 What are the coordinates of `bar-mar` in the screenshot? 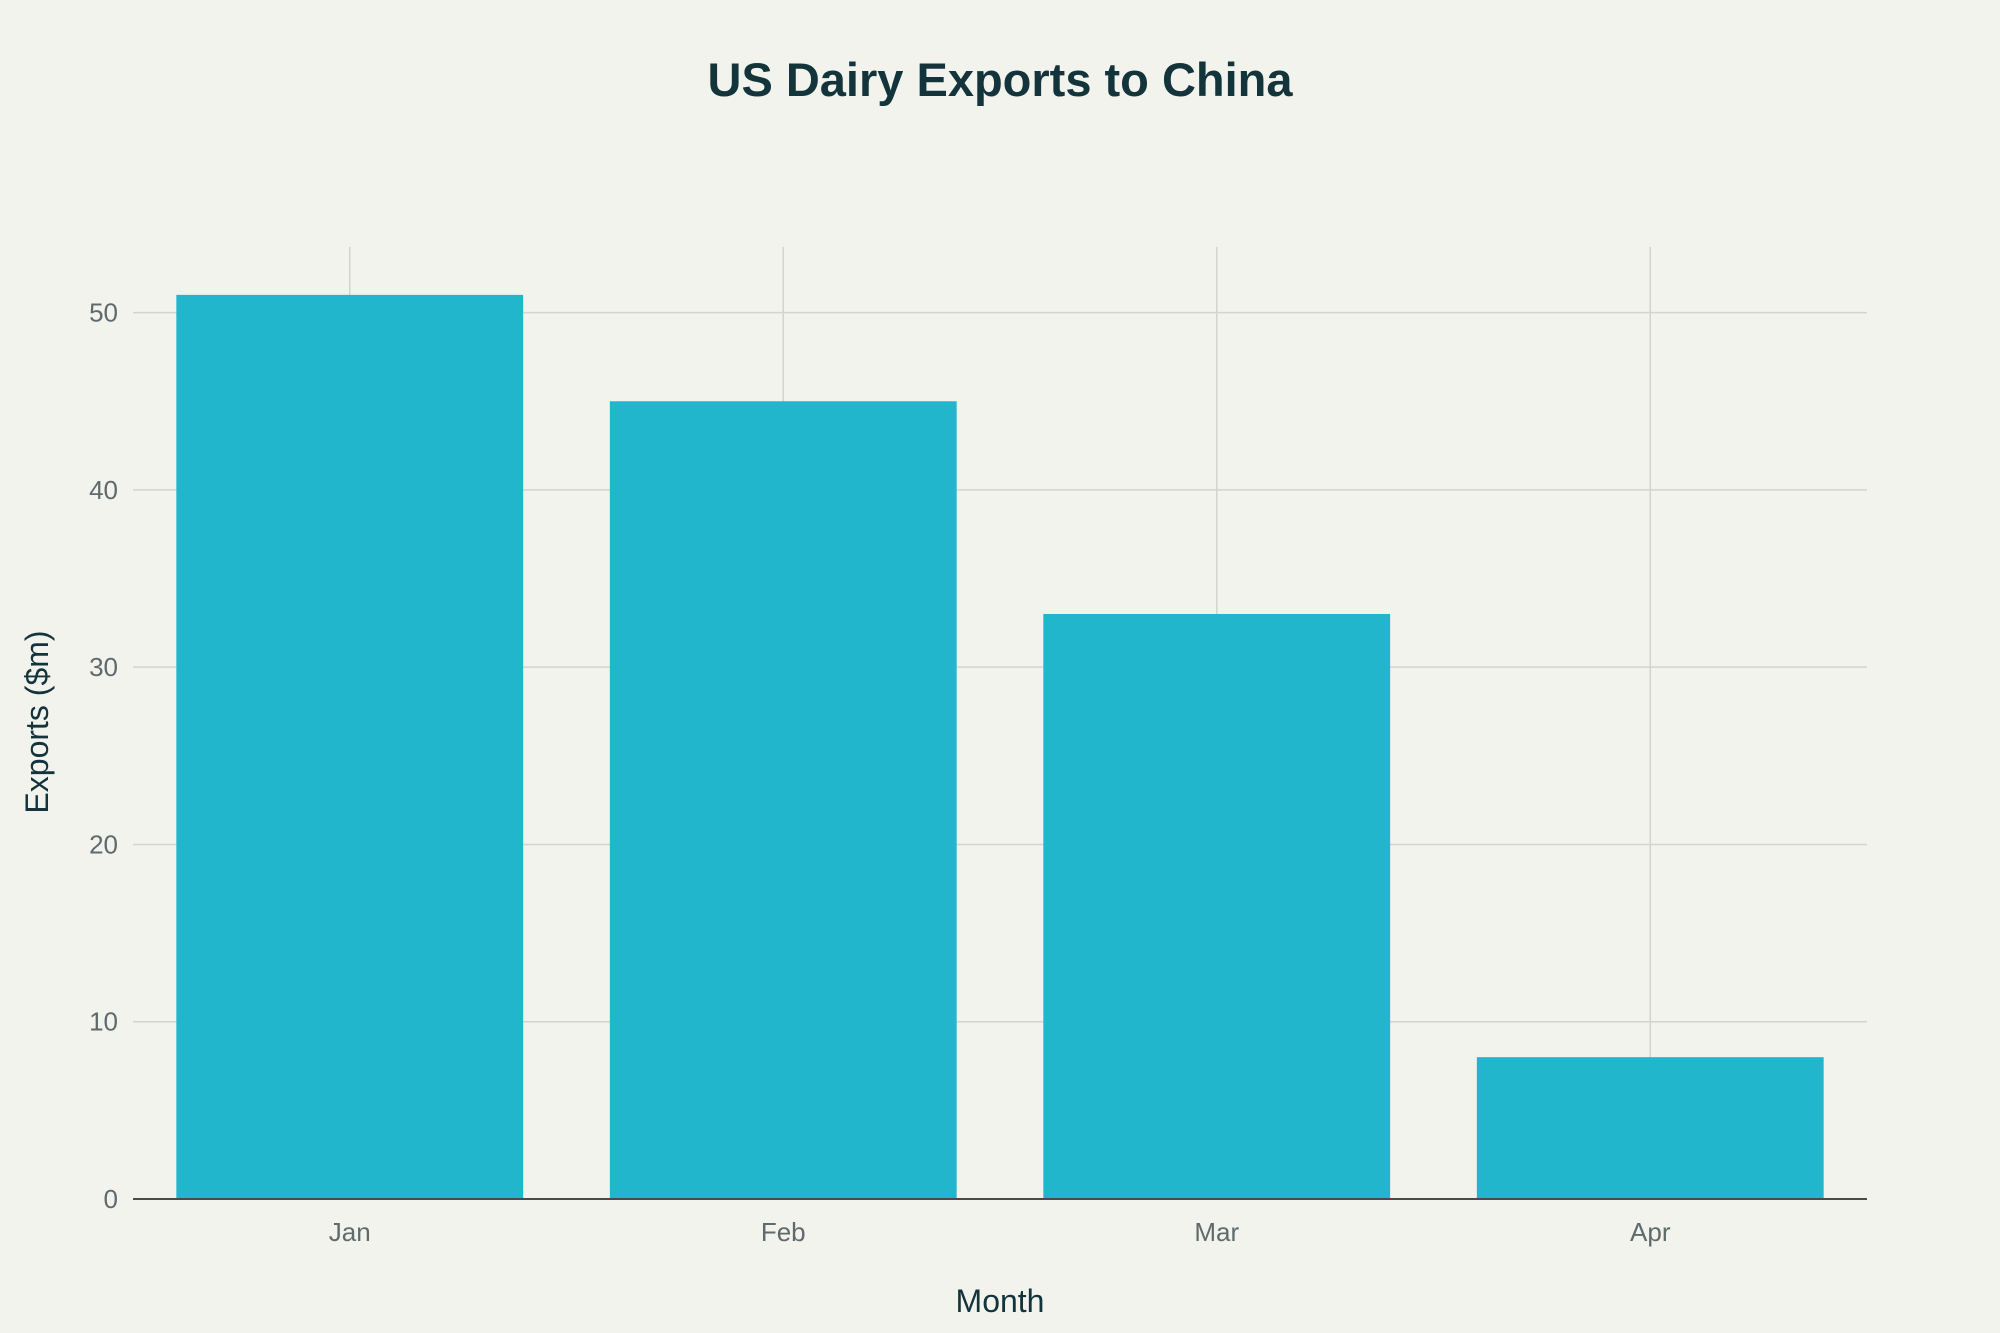 It's located at (1217, 906).